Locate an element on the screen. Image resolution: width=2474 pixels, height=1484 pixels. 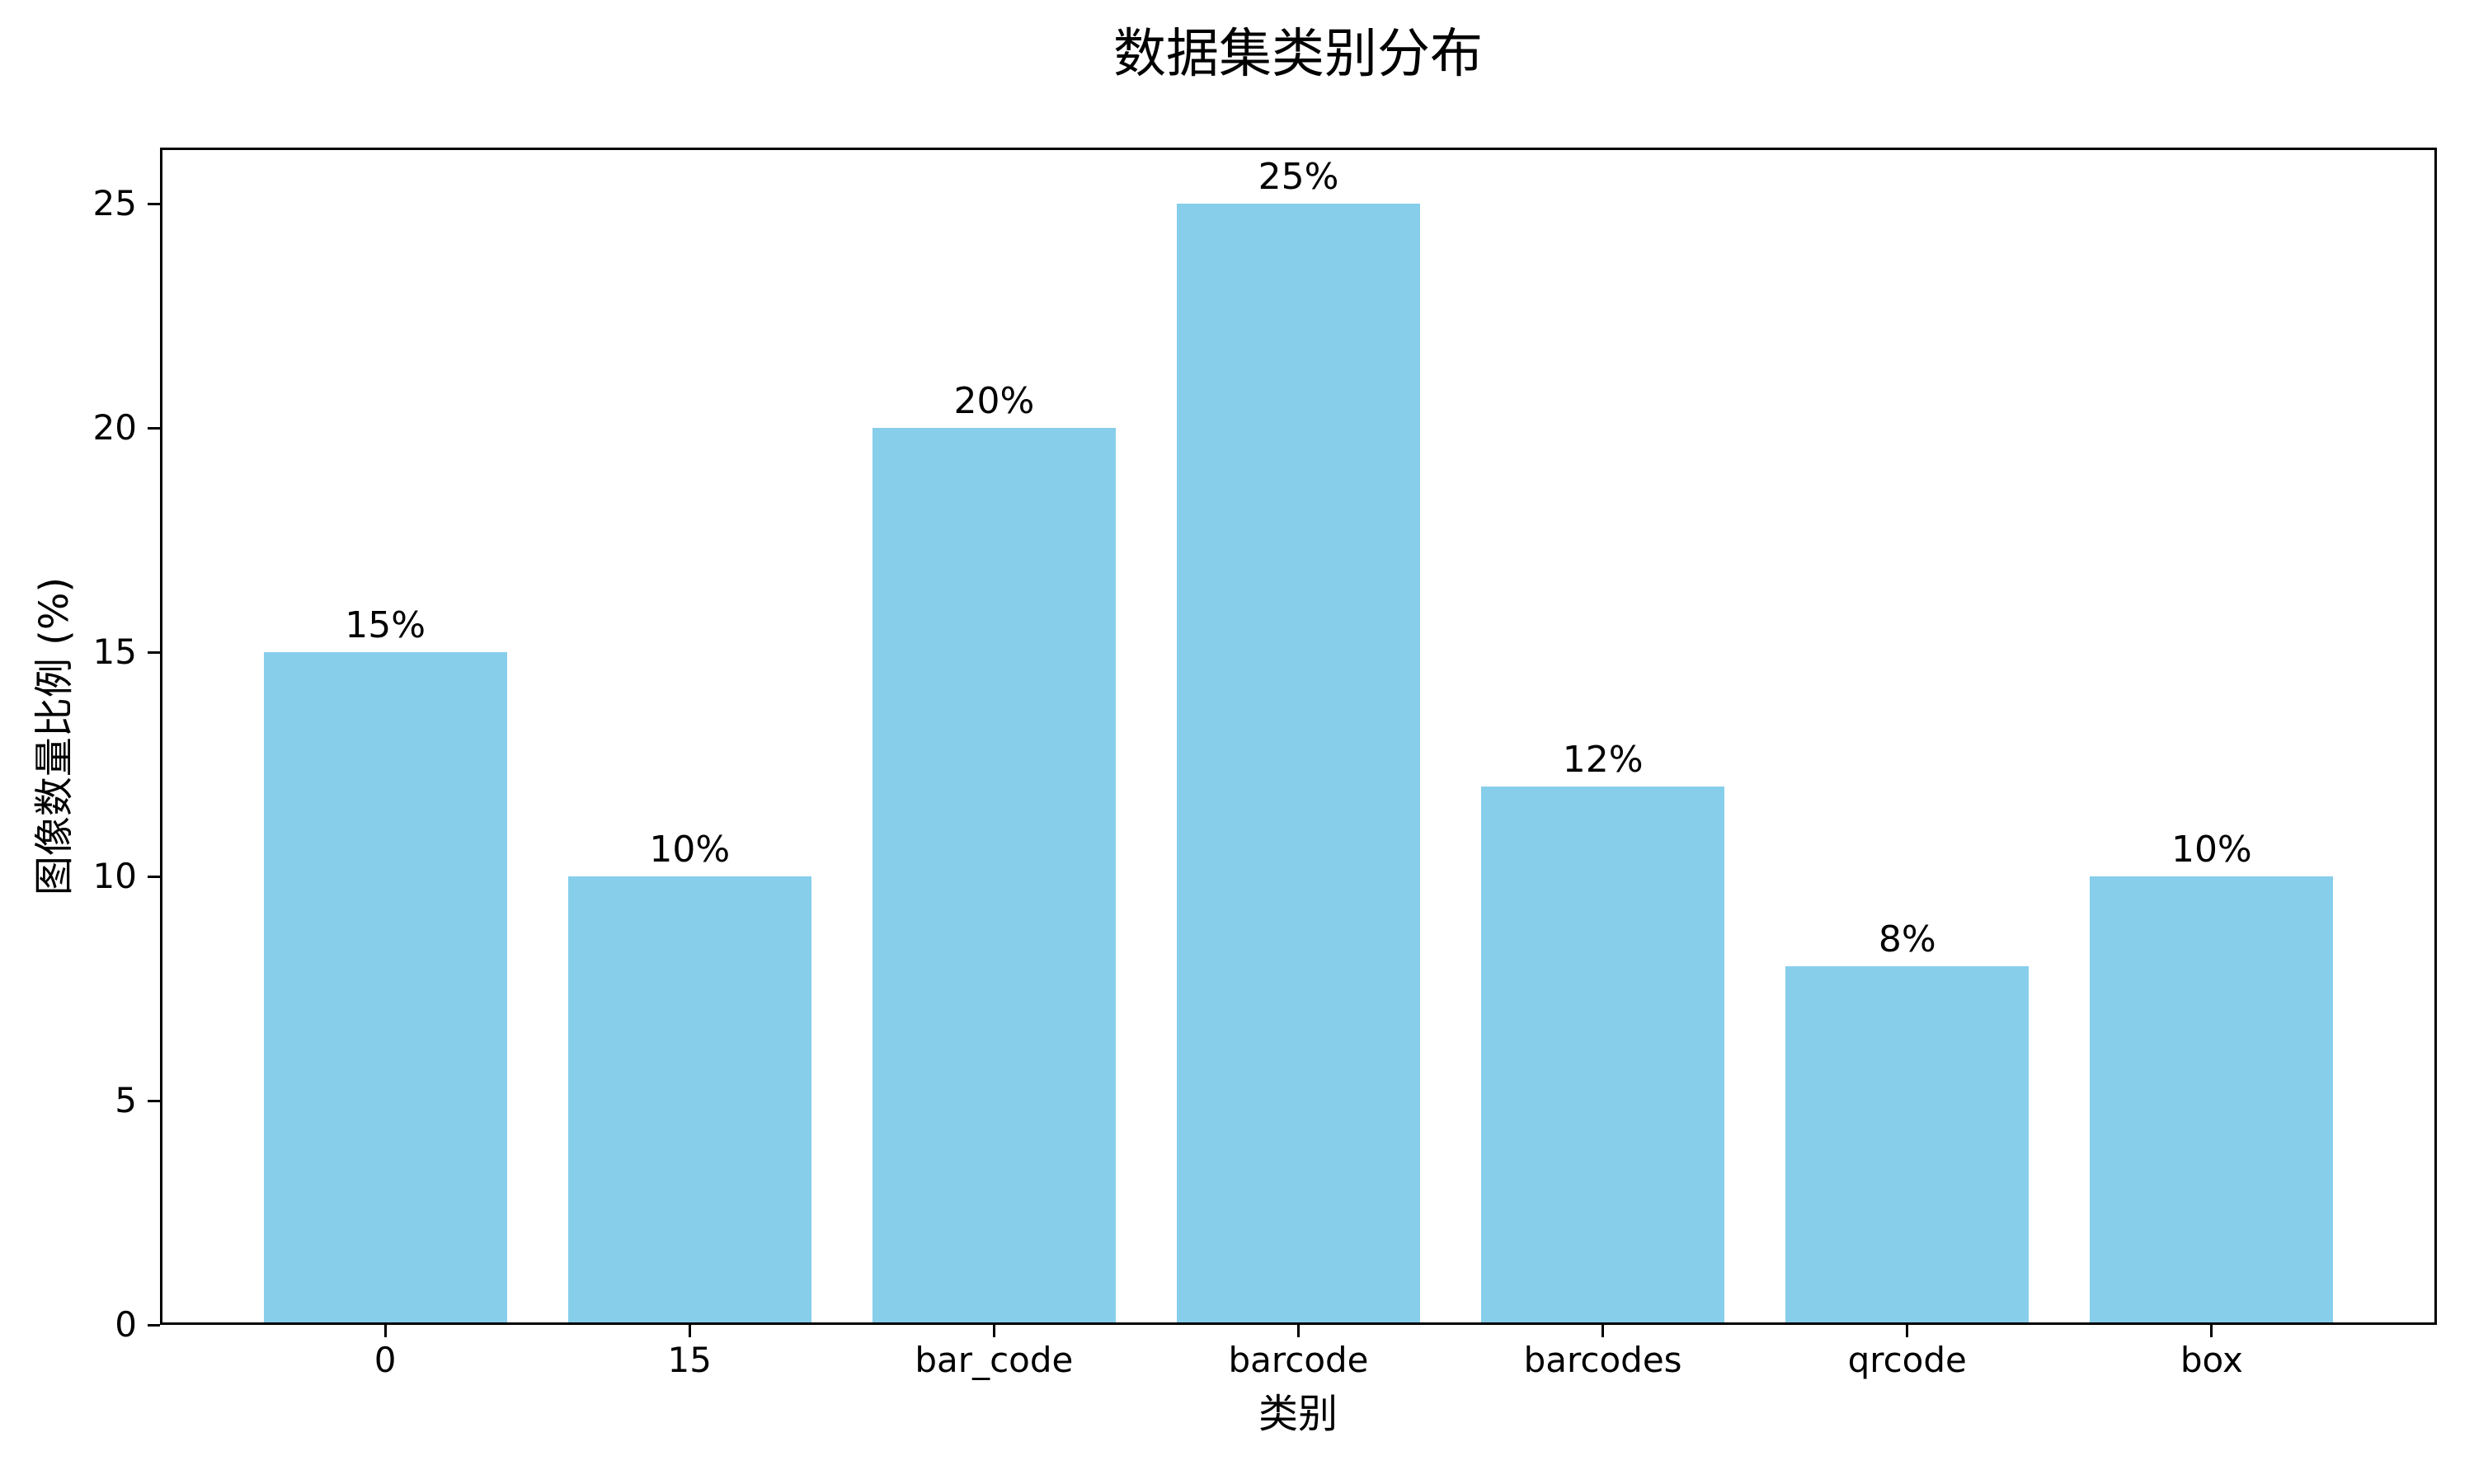
x-tick-label: bar_code is located at coordinates (994, 1360).